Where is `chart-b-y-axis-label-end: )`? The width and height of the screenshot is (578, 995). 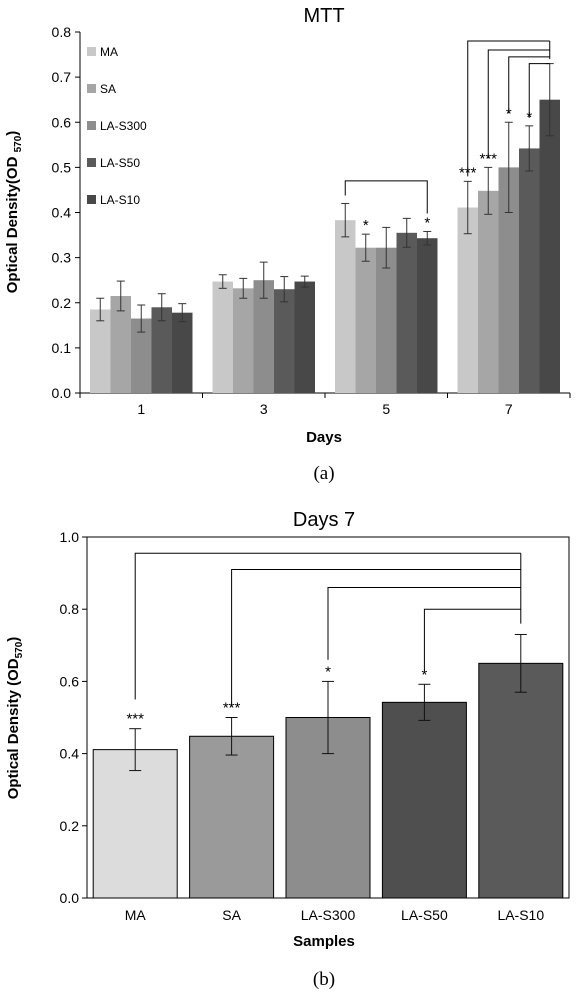
chart-b-y-axis-label-end: ) is located at coordinates (13, 639).